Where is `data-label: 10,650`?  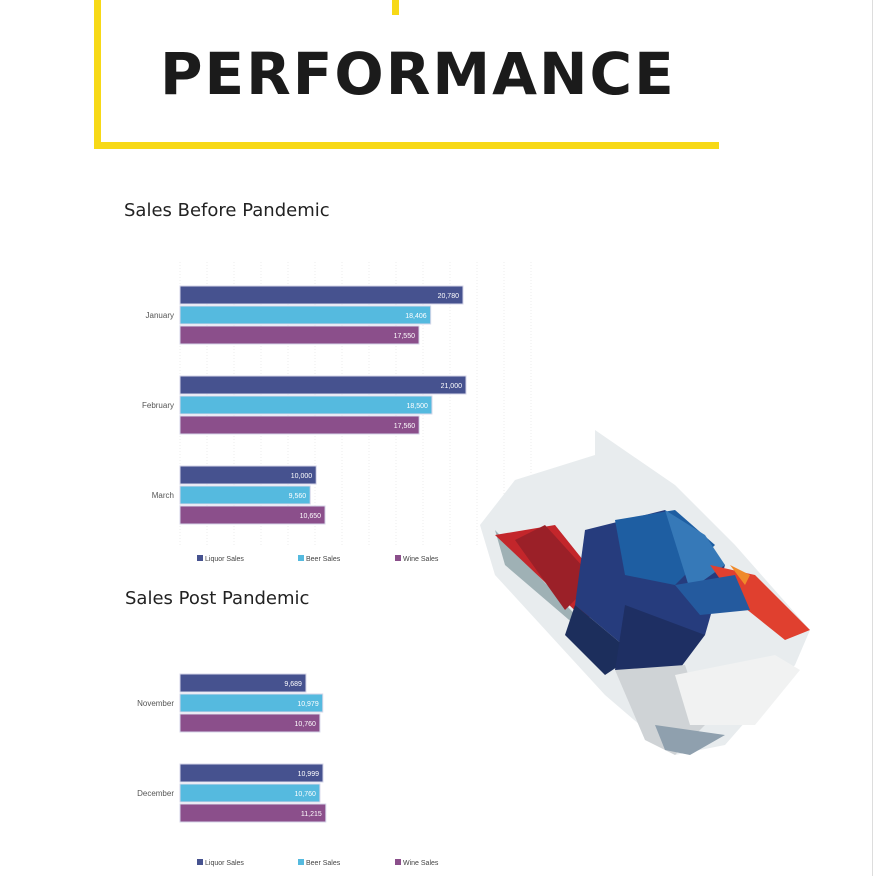 data-label: 10,650 is located at coordinates (311, 516).